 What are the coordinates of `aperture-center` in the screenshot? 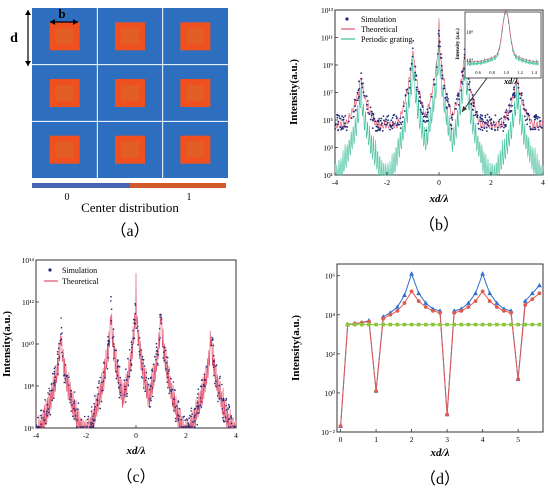 It's located at (195, 149).